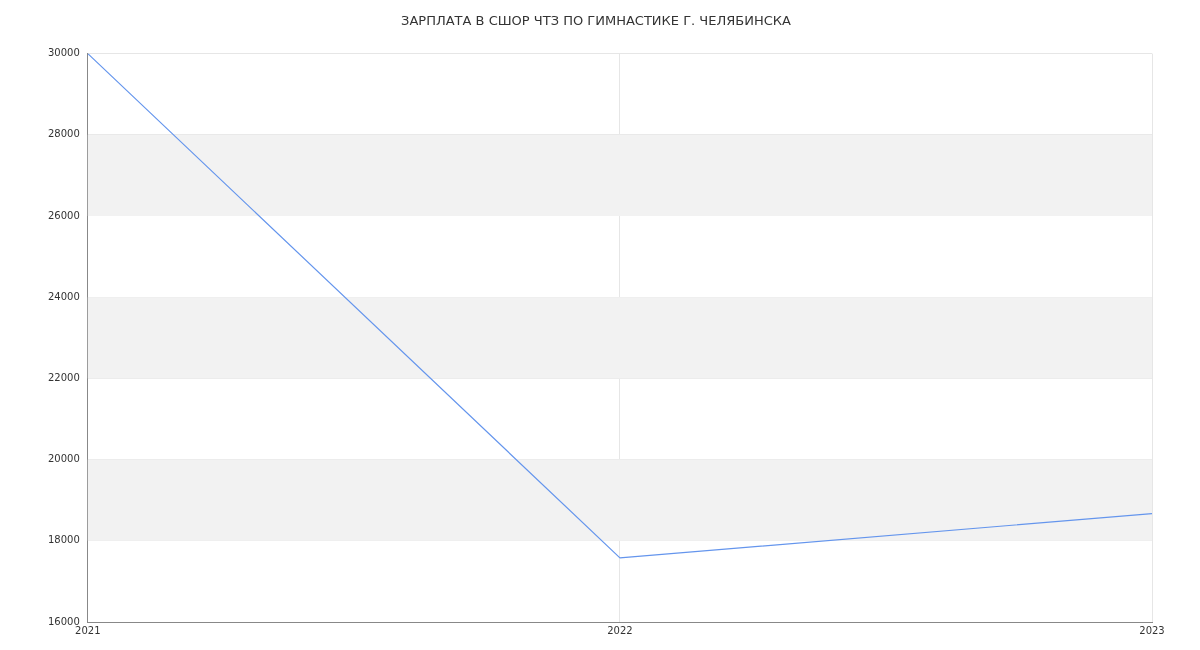 The image size is (1200, 650). I want to click on x-tick-label: 2021, so click(88, 630).